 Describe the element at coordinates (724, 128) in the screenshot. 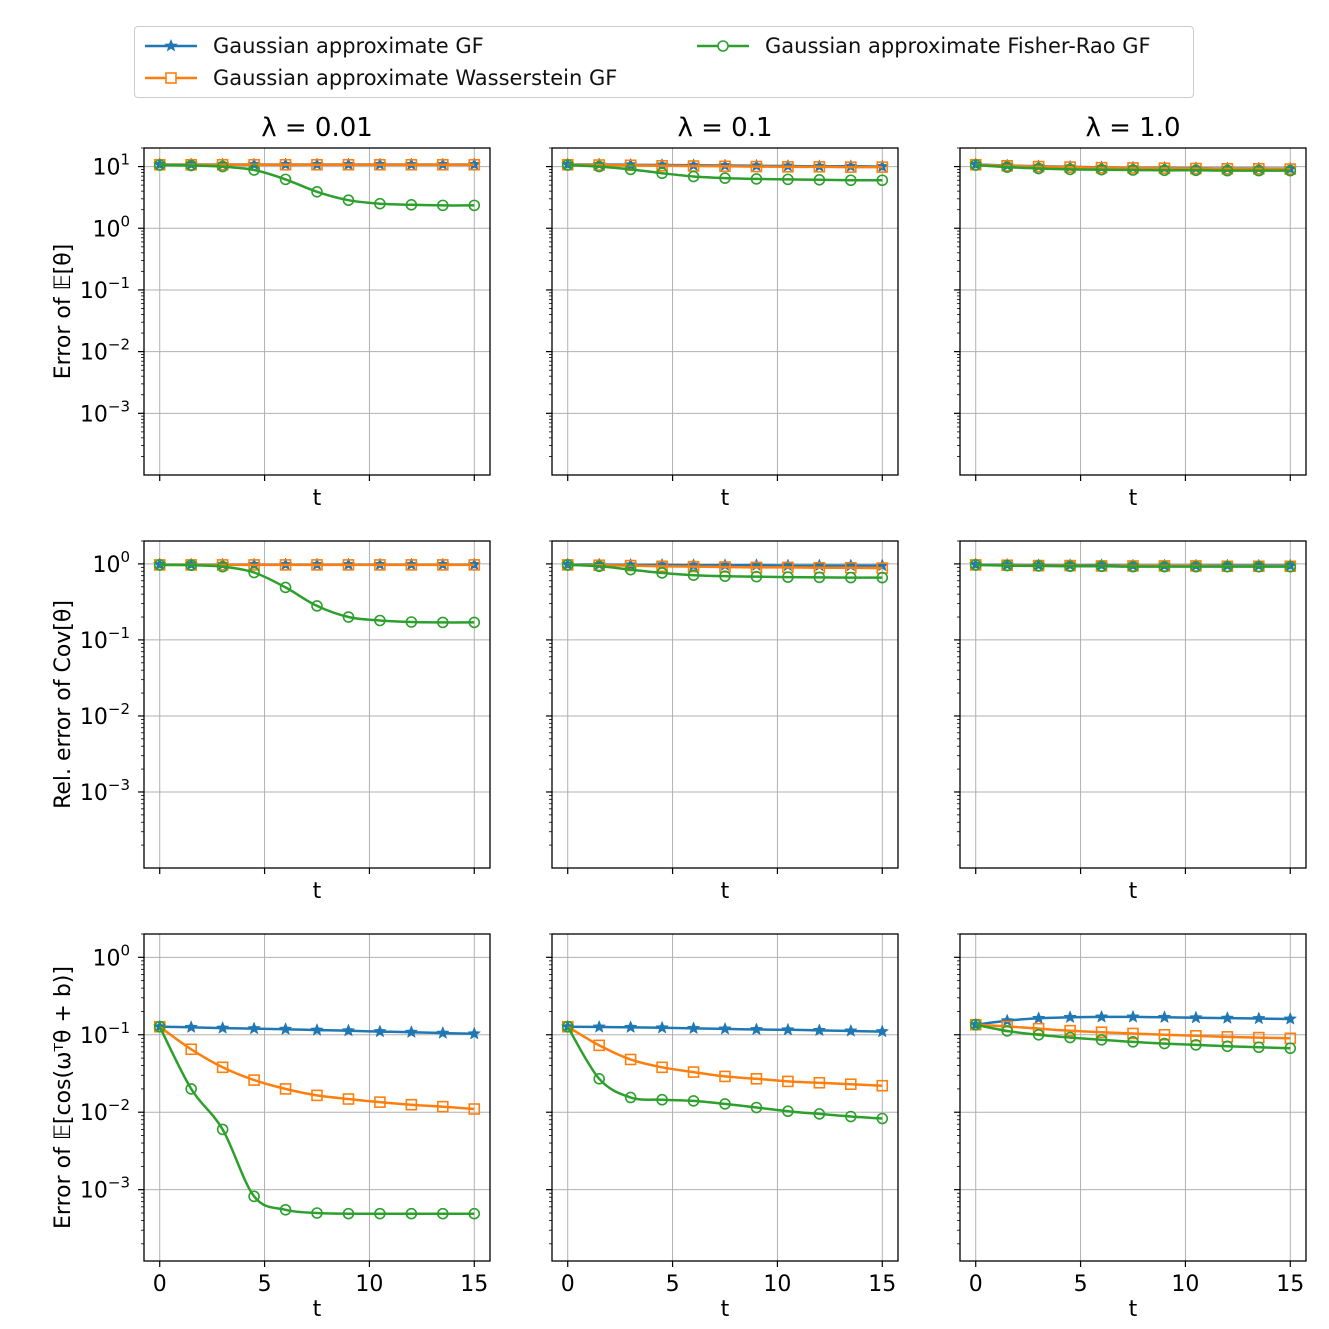

I see `column-title: λ = 0.1` at that location.